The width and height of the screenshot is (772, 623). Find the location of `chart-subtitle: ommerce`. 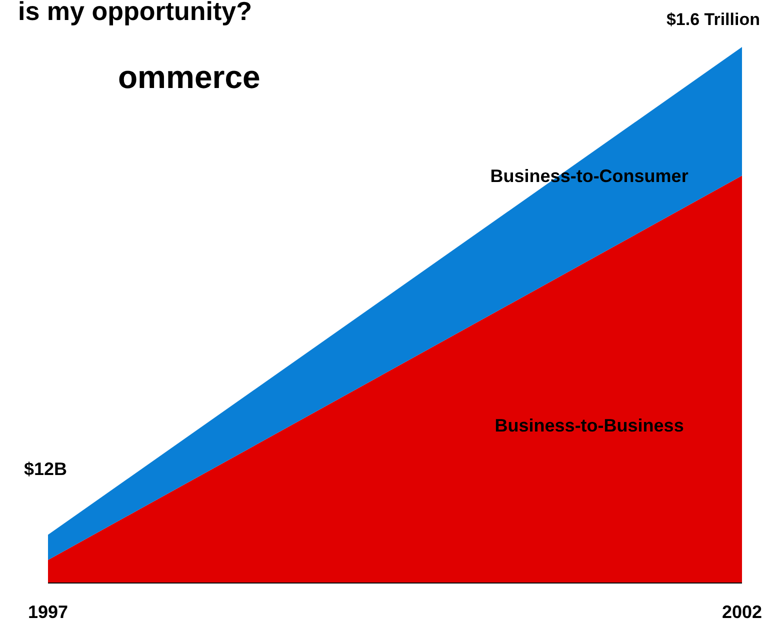

chart-subtitle: ommerce is located at coordinates (189, 77).